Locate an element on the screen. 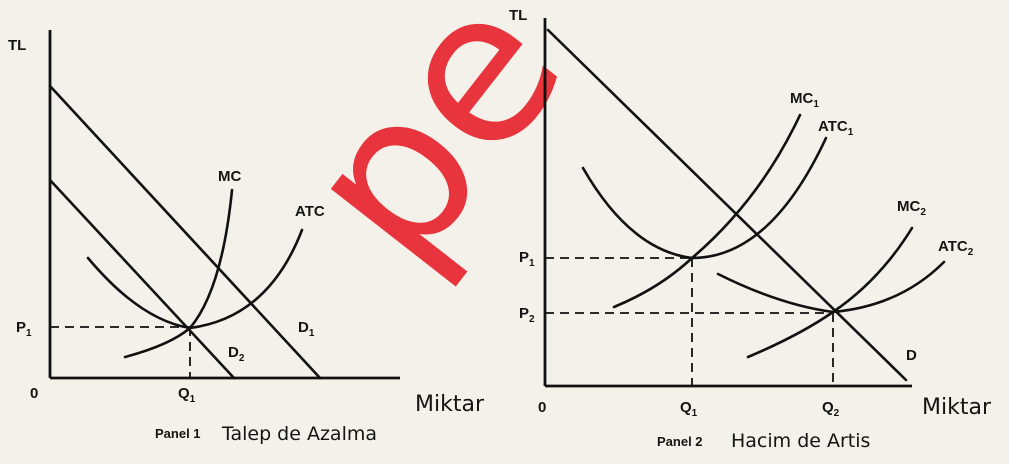 Image resolution: width=1009 pixels, height=464 pixels. panel1-p1-sub: 1 is located at coordinates (29, 333).